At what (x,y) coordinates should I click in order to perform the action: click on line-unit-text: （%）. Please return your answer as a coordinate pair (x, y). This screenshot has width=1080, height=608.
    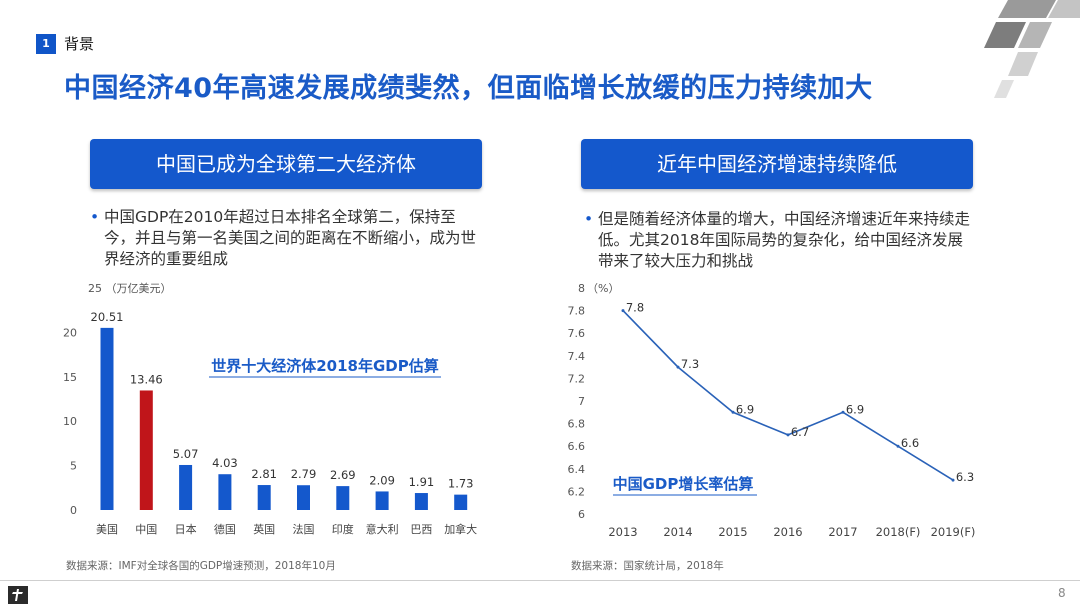
    Looking at the image, I should click on (603, 288).